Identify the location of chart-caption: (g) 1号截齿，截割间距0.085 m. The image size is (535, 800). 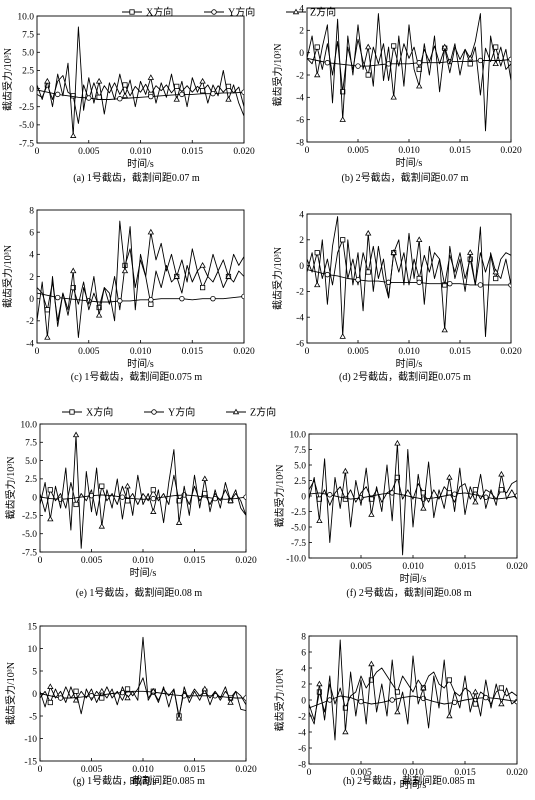
(139, 780).